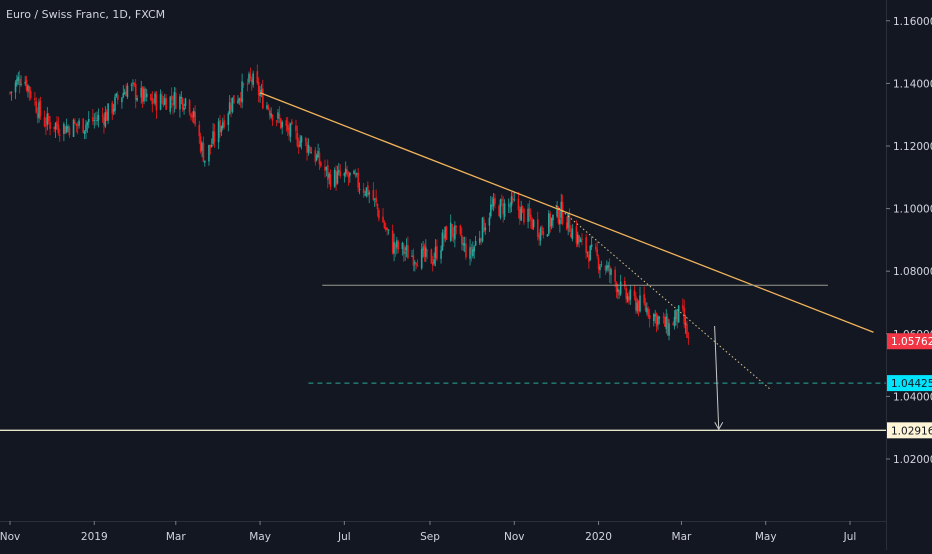  I want to click on time-axis: Nov 2019 Mar May Jul Sep Nov 2020 Mar May Jul, so click(428, 532).